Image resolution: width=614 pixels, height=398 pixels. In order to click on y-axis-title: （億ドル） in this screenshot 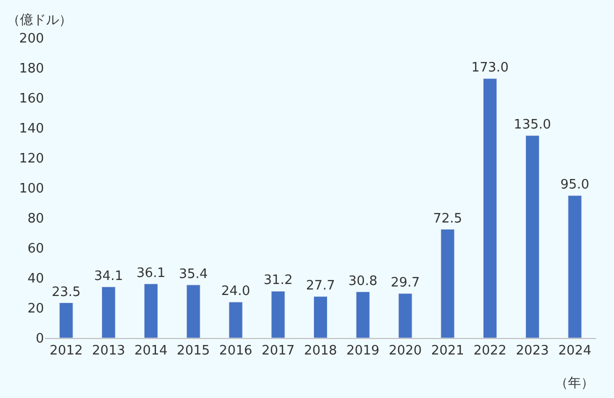, I will do `click(39, 20)`.